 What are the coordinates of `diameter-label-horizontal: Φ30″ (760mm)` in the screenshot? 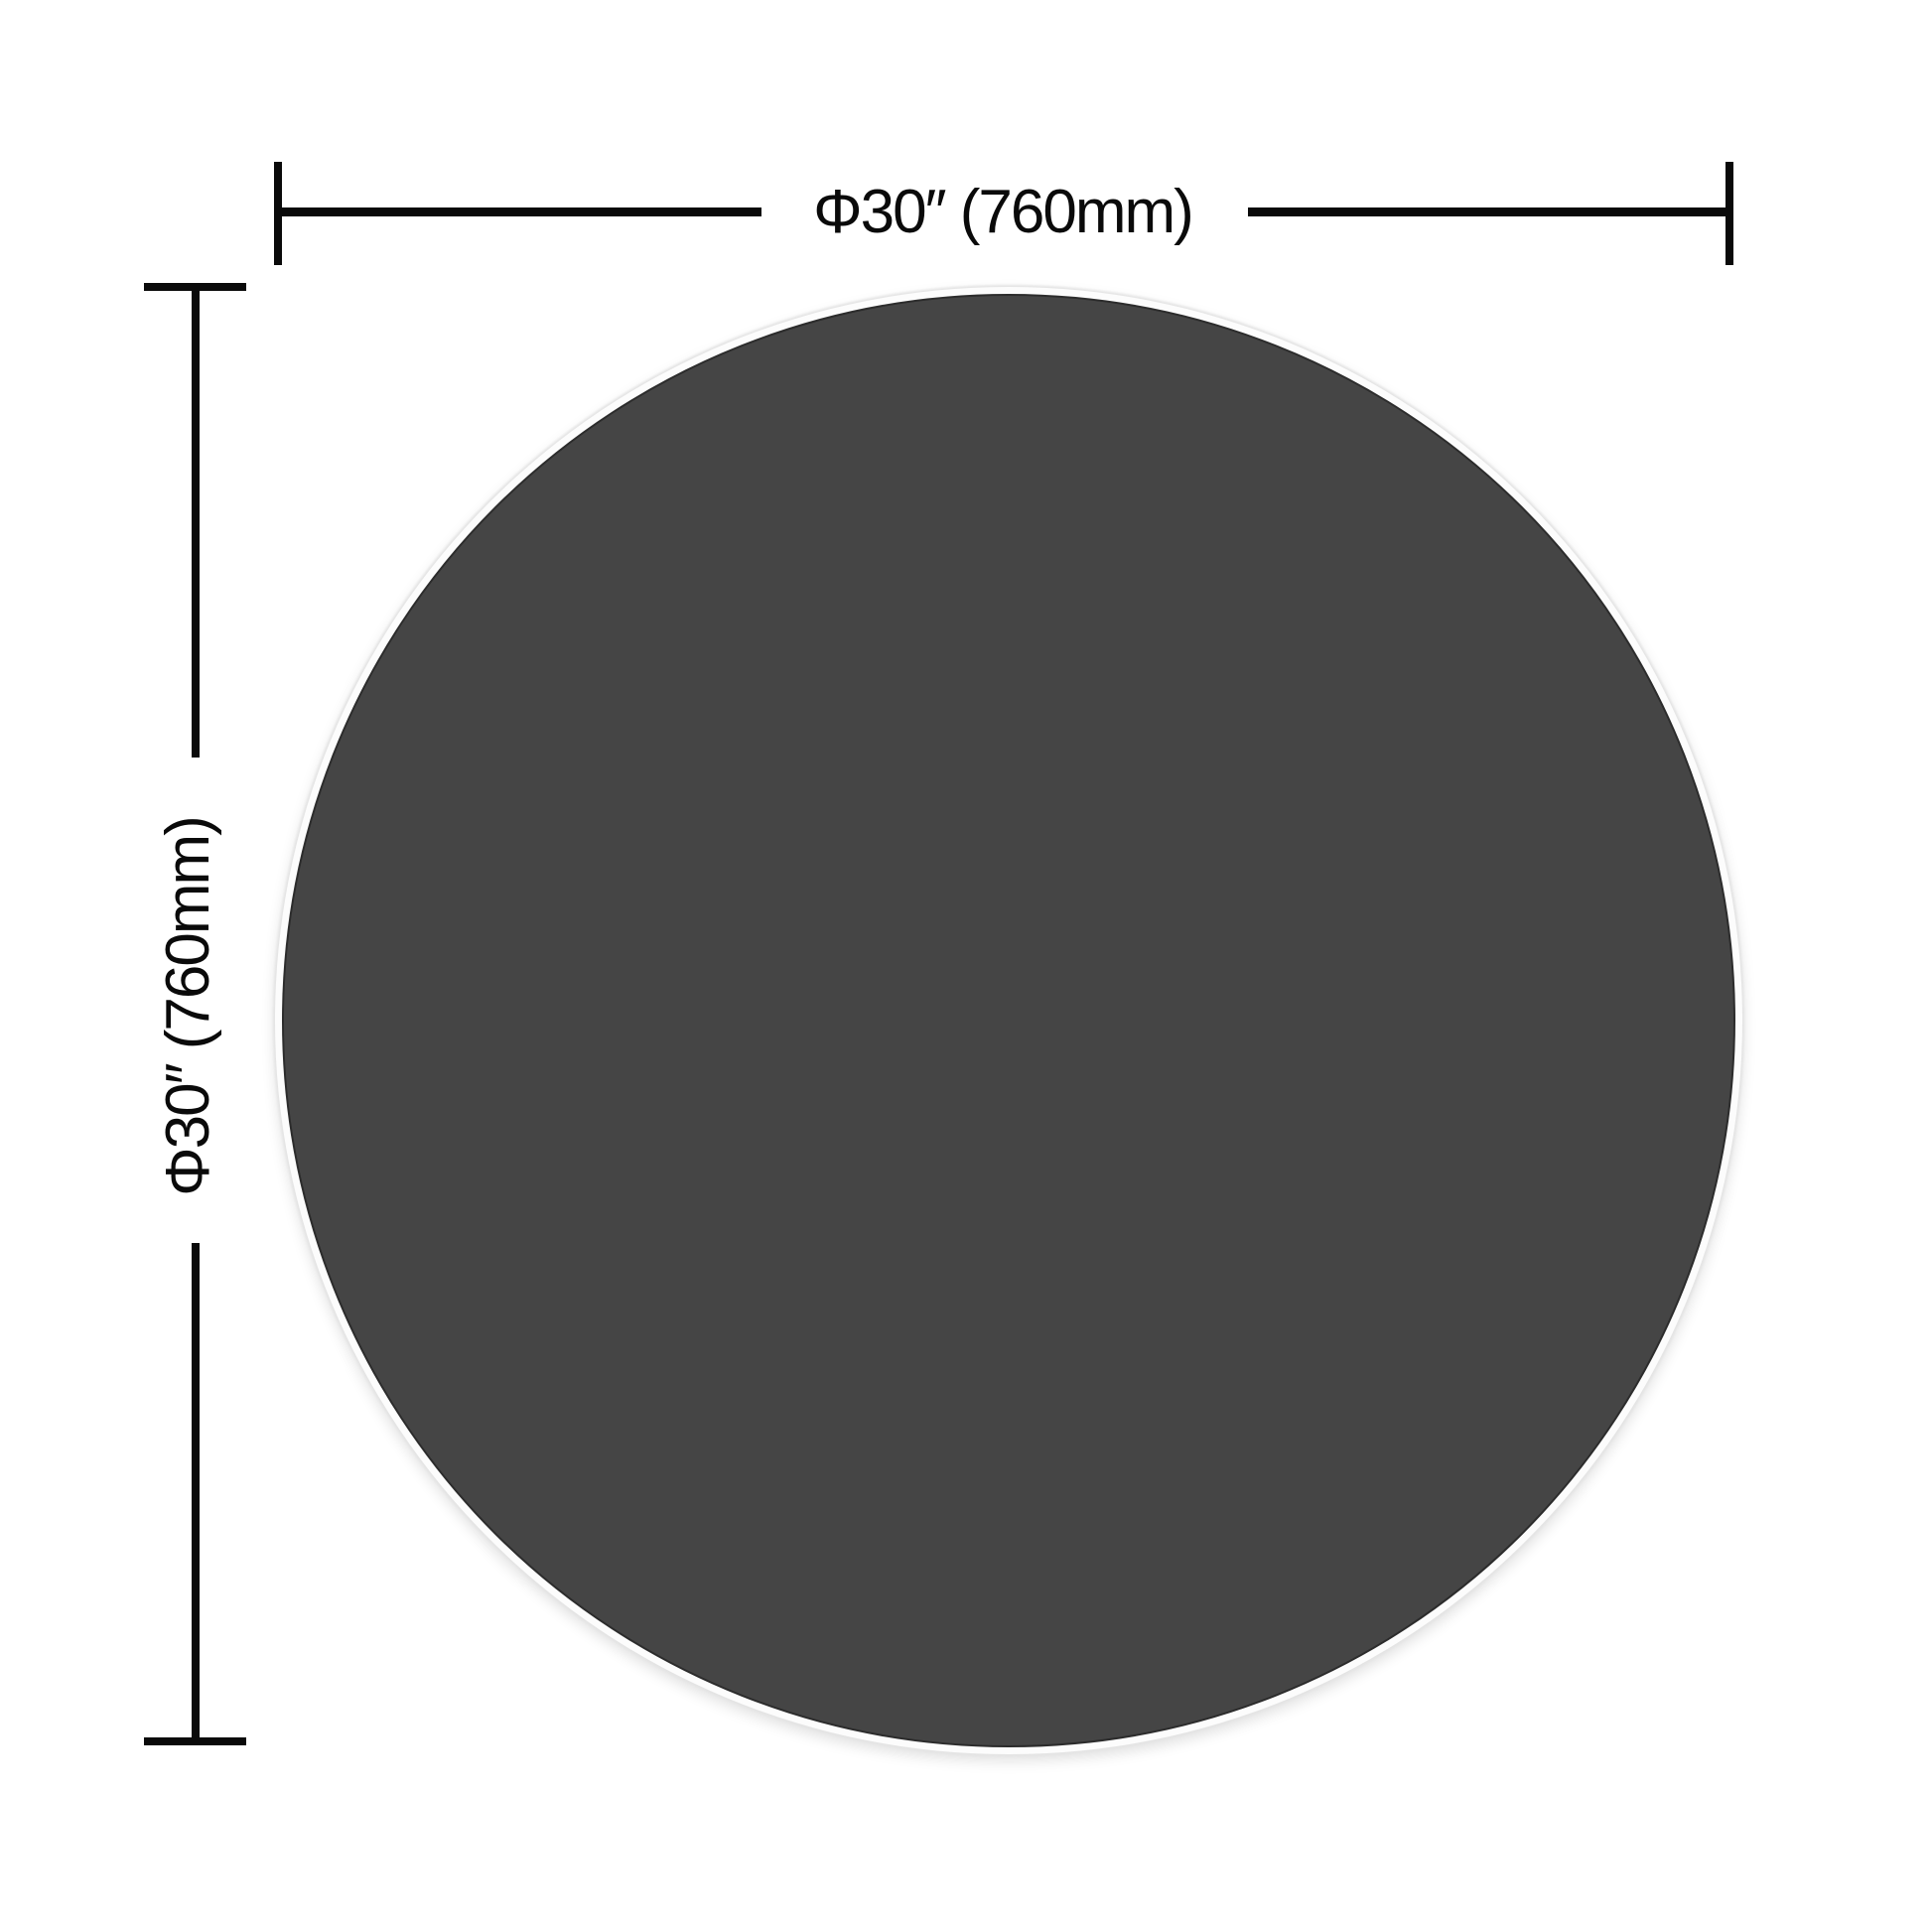 It's located at (1004, 212).